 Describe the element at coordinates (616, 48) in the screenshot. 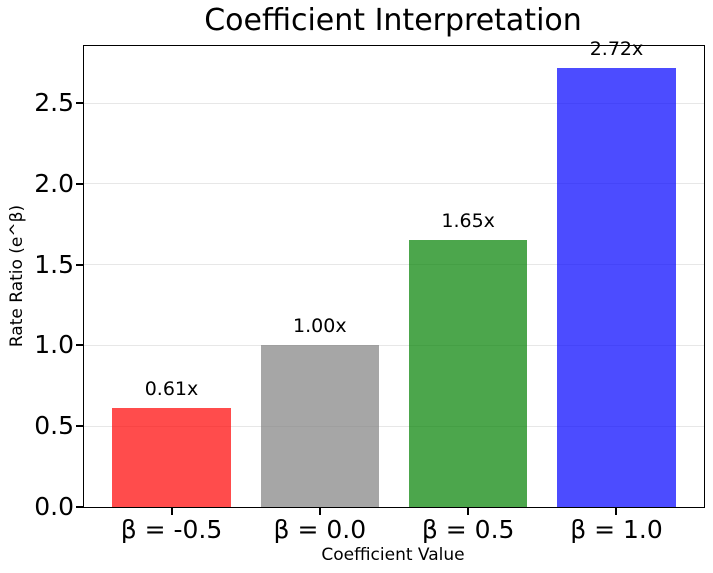

I see `bar-value-label: 2.72x` at that location.